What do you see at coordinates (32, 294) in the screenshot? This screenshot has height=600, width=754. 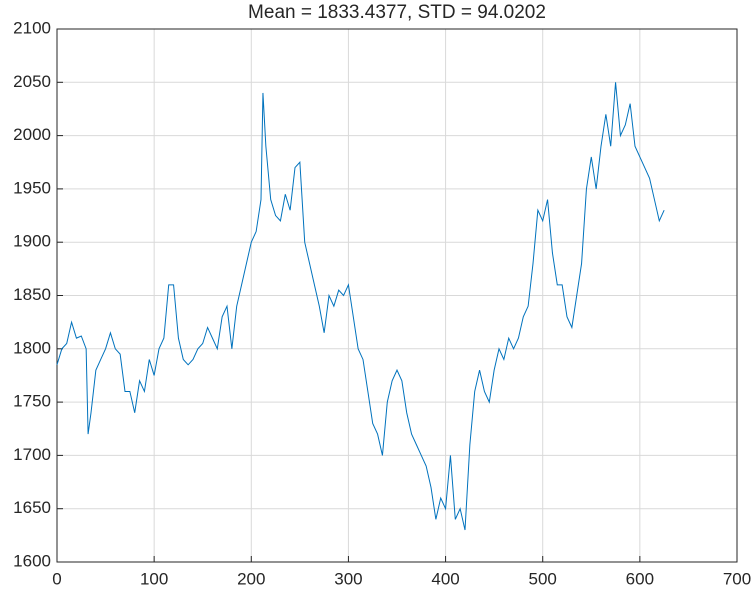 I see `y-tick-label: 1850` at bounding box center [32, 294].